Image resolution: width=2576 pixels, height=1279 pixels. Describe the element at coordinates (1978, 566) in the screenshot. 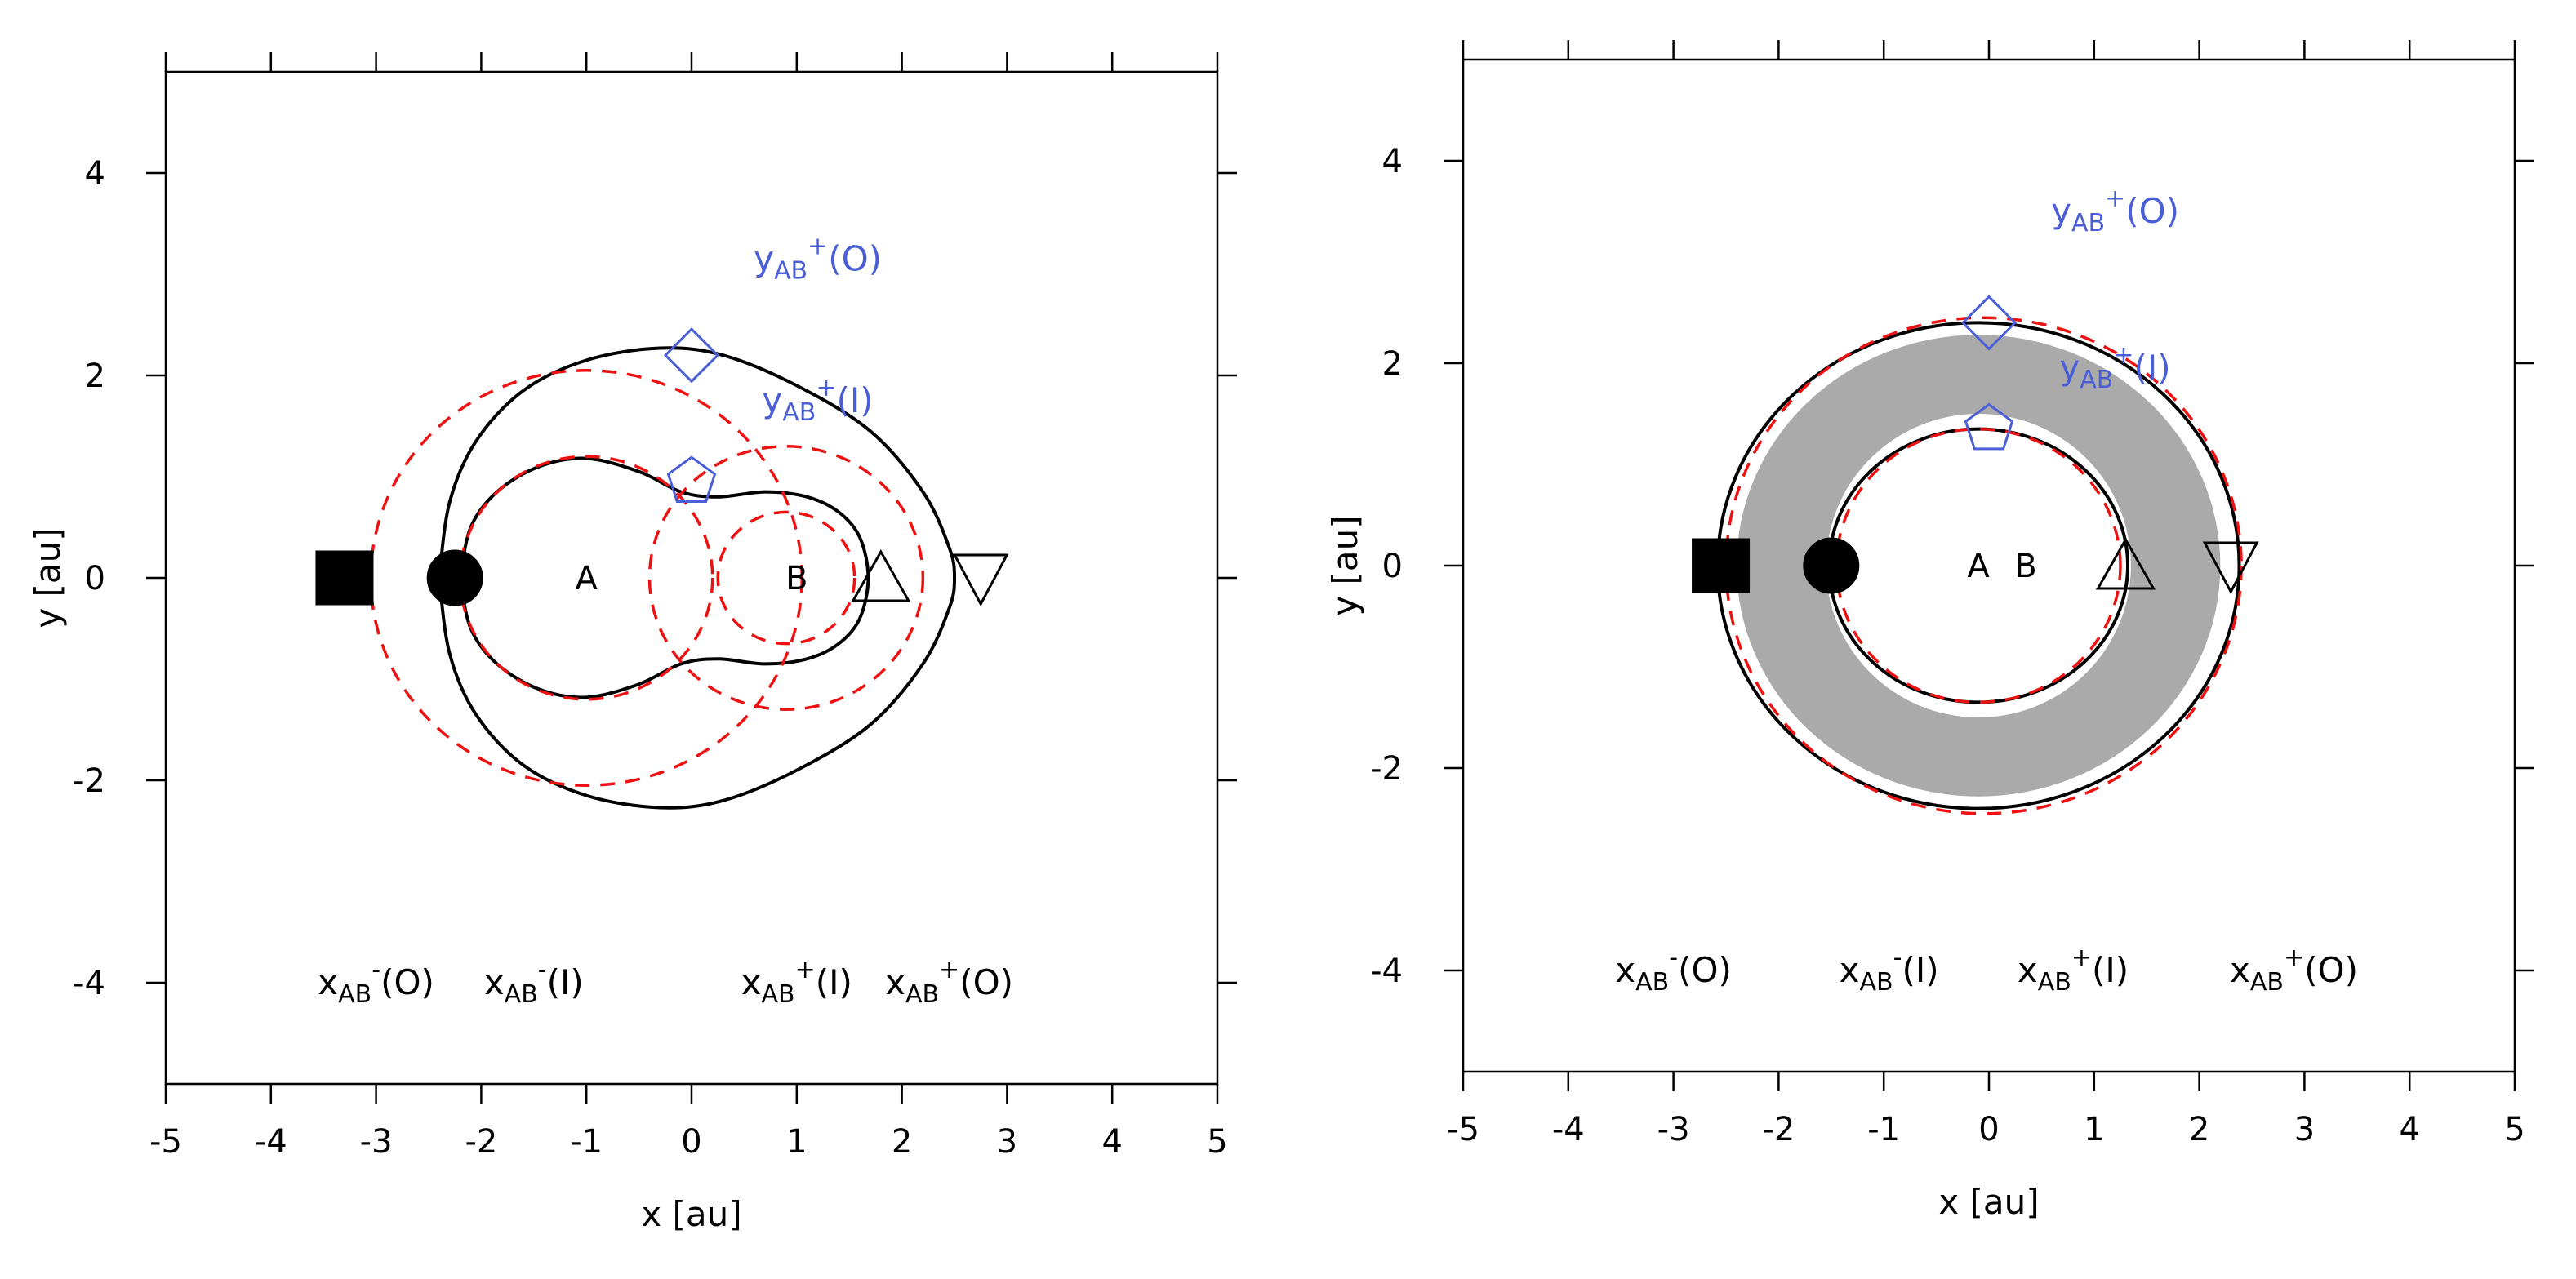

I see `habitable-band` at that location.